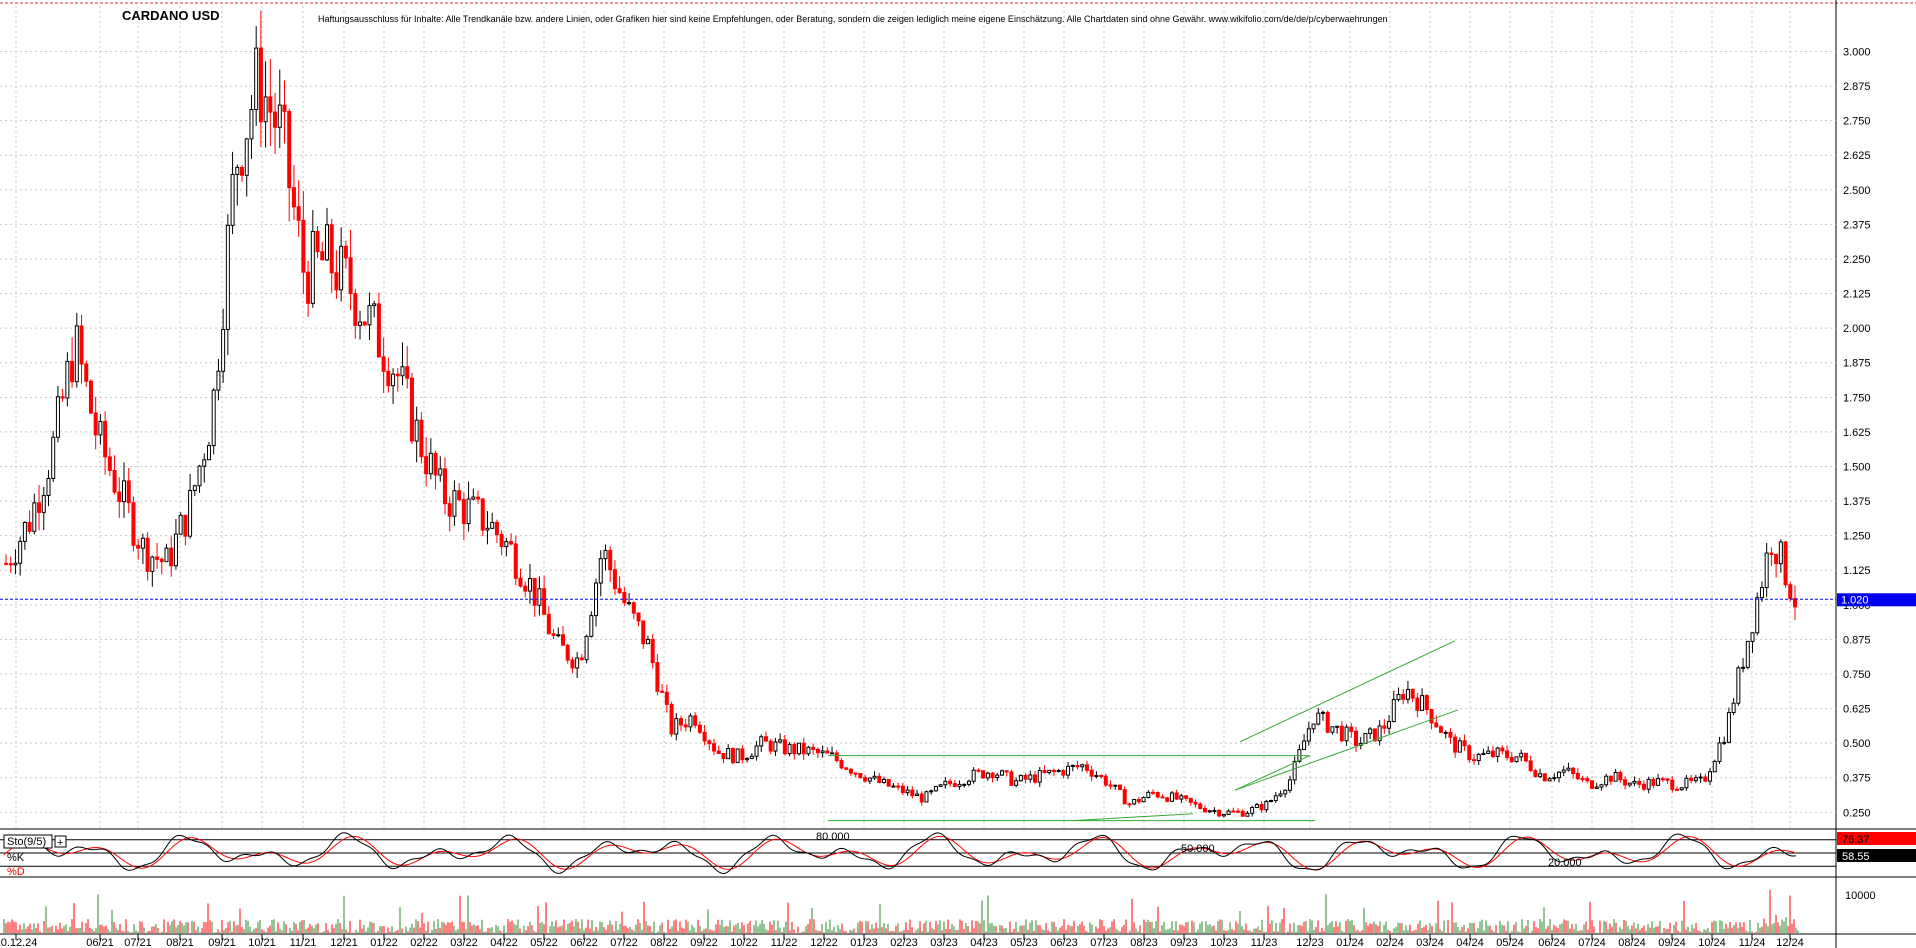  I want to click on x-tick-label: 05/23, so click(1024, 942).